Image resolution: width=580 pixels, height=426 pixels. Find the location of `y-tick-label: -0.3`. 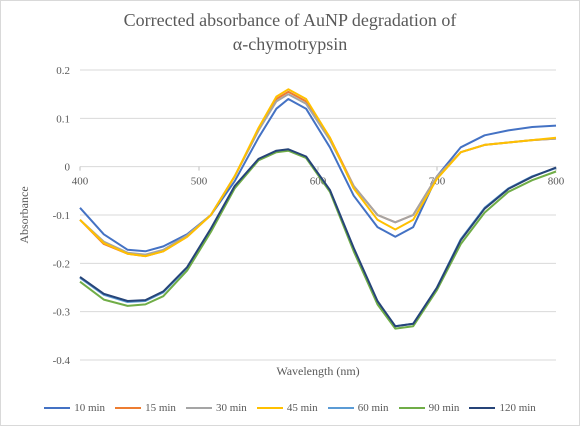

y-tick-label: -0.3 is located at coordinates (62, 313).